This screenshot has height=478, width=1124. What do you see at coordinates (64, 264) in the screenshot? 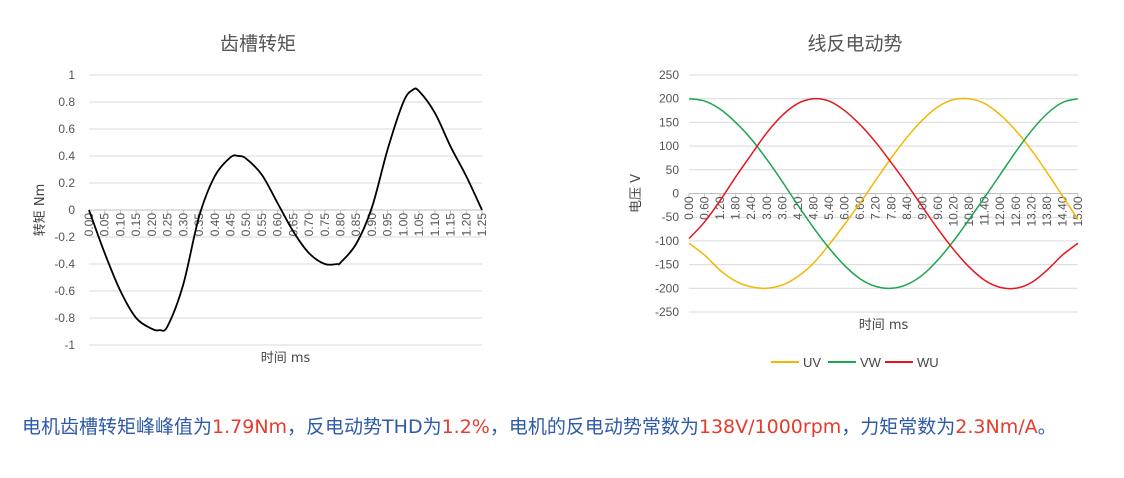
I see `y-tick-label: -0.4` at bounding box center [64, 264].